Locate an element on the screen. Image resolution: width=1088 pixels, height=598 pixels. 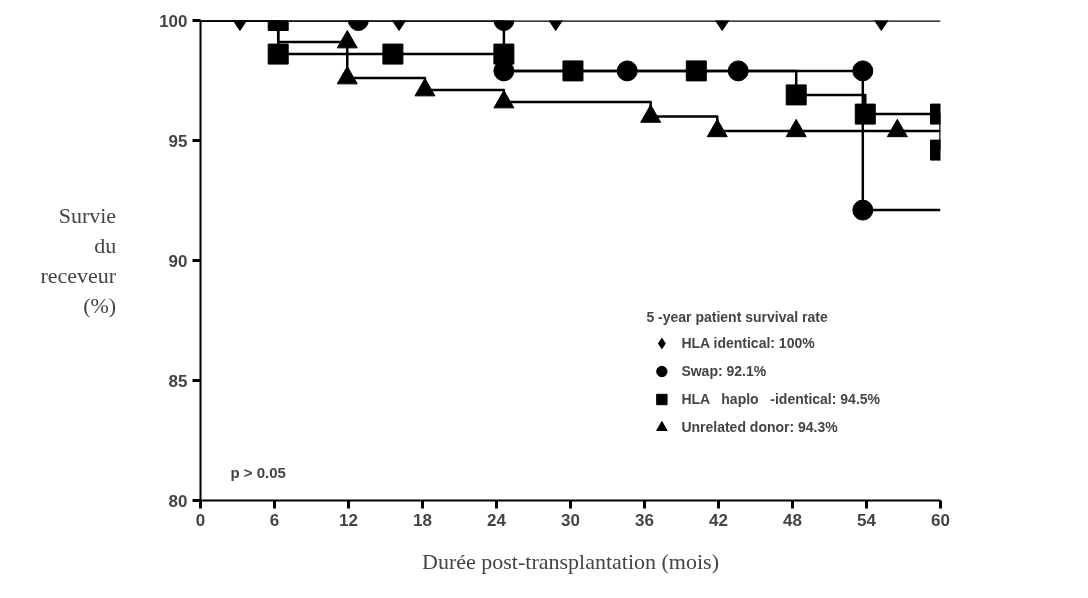
x-tick-label: 24 is located at coordinates (497, 520).